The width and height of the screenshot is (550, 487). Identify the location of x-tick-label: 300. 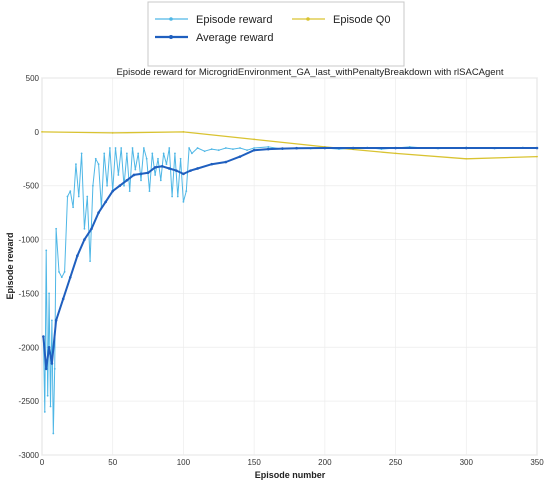
(467, 462).